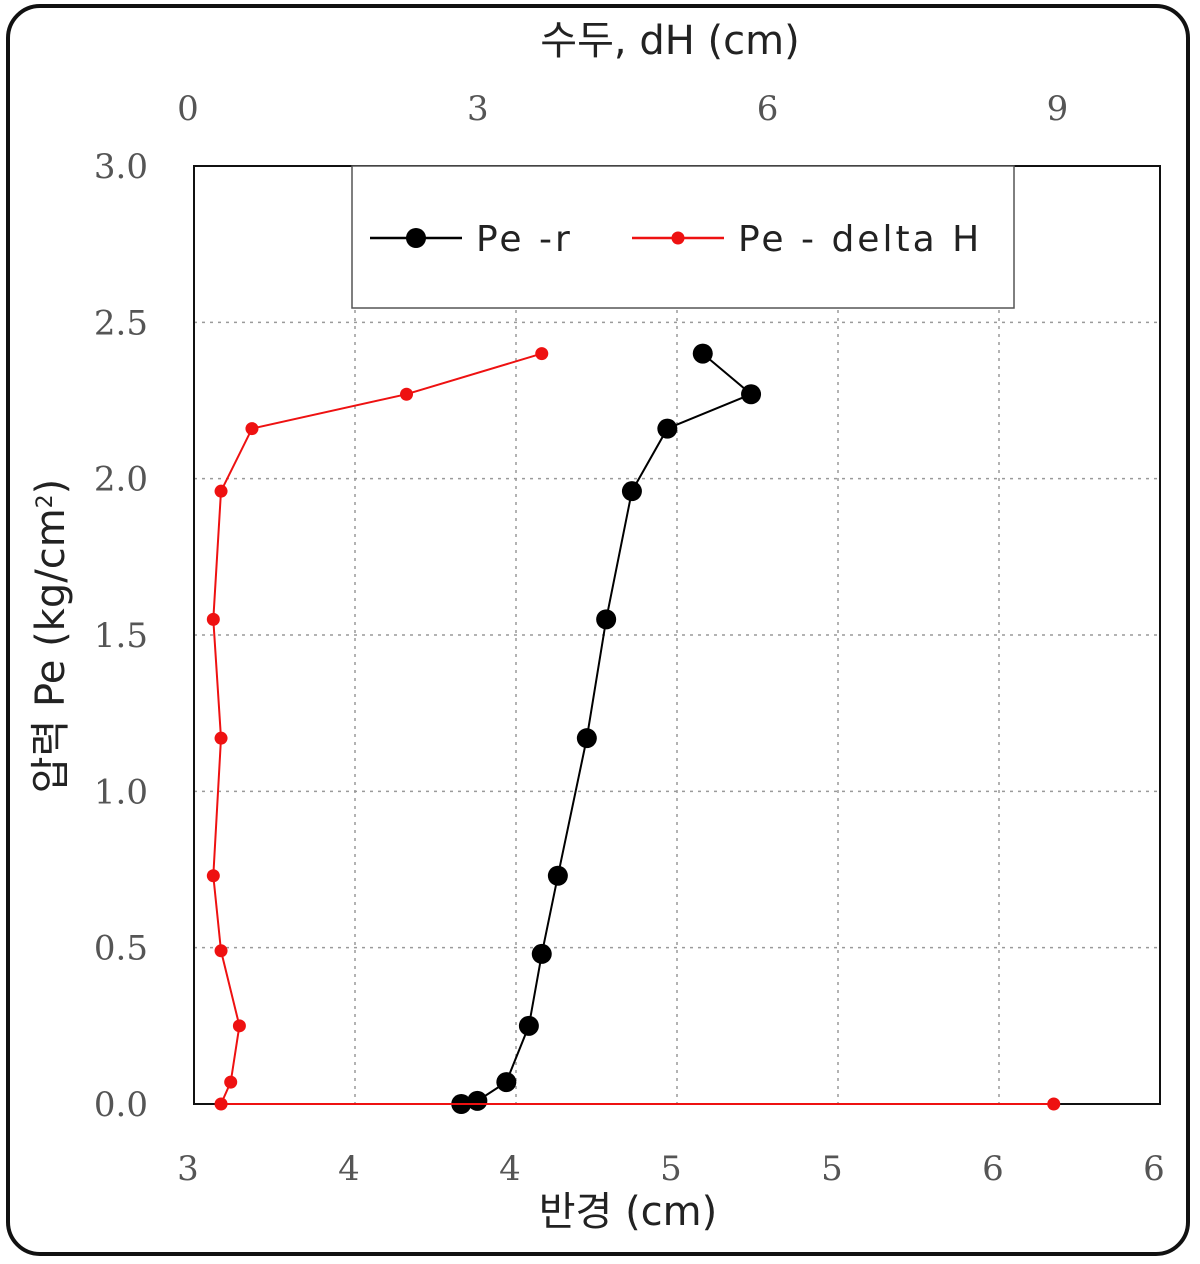  What do you see at coordinates (678, 238) in the screenshot?
I see `legend-marker-pe-delta-h` at bounding box center [678, 238].